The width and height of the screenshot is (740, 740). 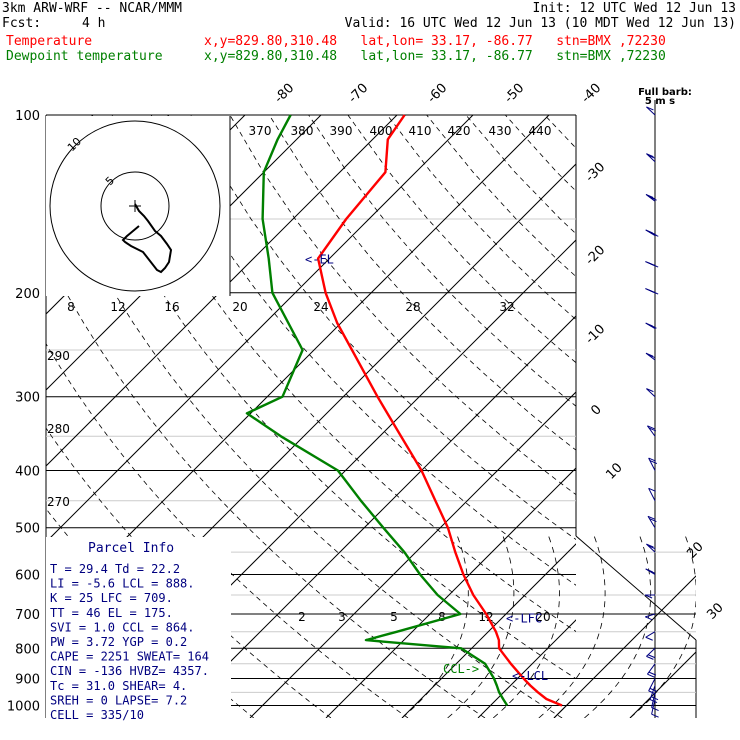 I want to click on pressure-tick-600: 600, so click(x=27, y=575).